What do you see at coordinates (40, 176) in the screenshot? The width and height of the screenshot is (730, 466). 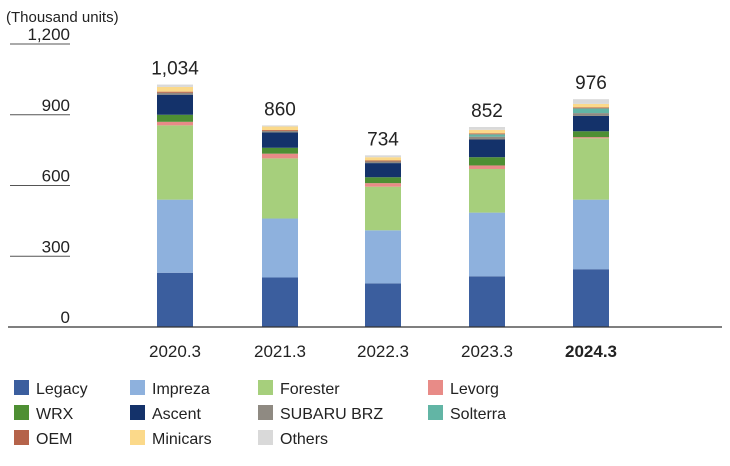 I see `y-axis: 0 300 600 900 1,200` at bounding box center [40, 176].